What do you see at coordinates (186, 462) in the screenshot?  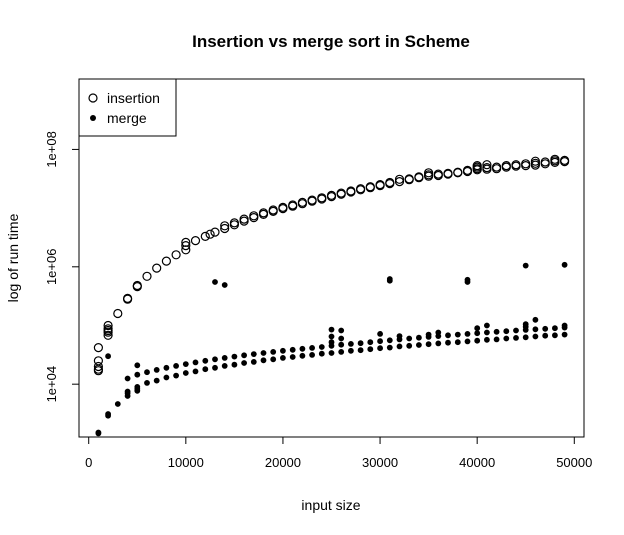 I see `x-tick-label: 10000` at bounding box center [186, 462].